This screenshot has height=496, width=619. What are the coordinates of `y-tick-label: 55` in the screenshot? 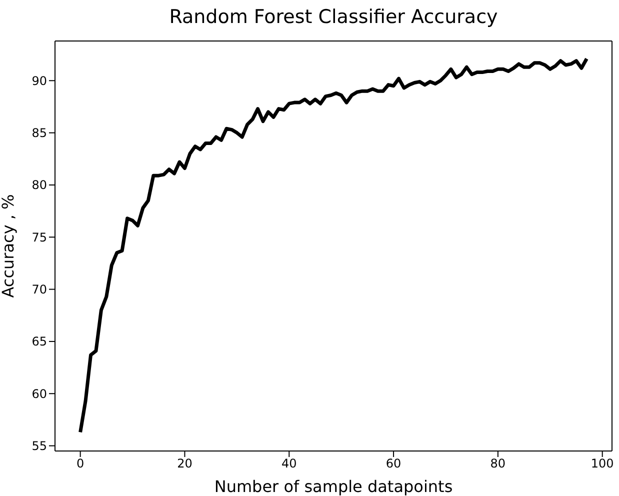 It's located at (39, 446).